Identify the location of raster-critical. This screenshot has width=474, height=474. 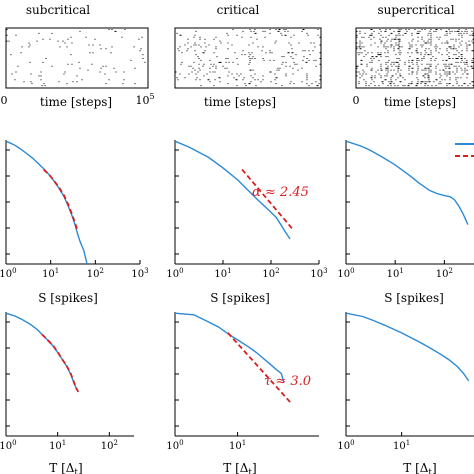
(248, 58).